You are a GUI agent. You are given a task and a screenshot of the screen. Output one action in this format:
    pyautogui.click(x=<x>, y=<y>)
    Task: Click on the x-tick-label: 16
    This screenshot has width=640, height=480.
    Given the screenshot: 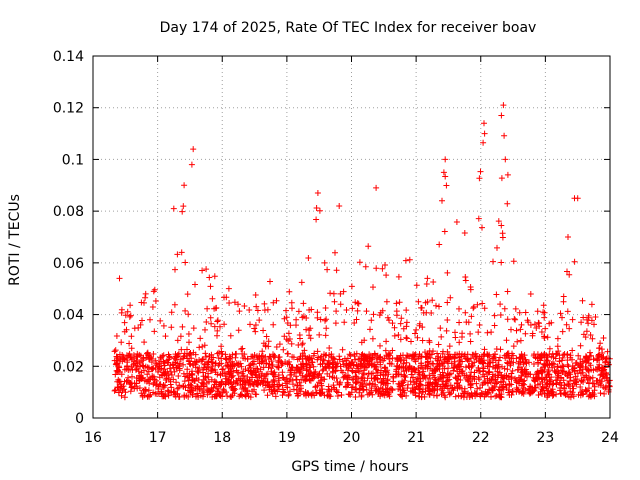 What is the action you would take?
    pyautogui.click(x=93, y=438)
    